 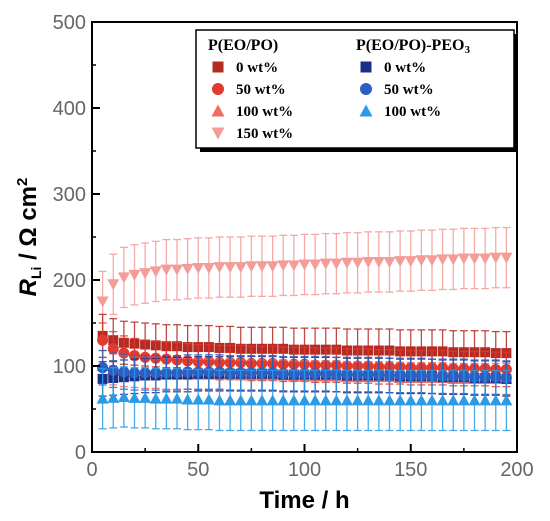 What do you see at coordinates (405, 68) in the screenshot?
I see `legend-label: 0 wt%` at bounding box center [405, 68].